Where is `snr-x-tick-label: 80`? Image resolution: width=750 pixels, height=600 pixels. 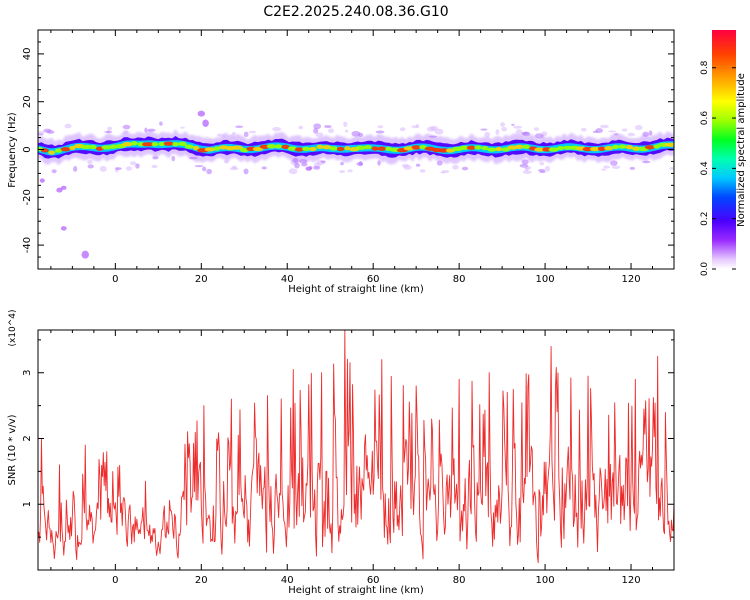
snr-x-tick-label: 80 is located at coordinates (459, 580).